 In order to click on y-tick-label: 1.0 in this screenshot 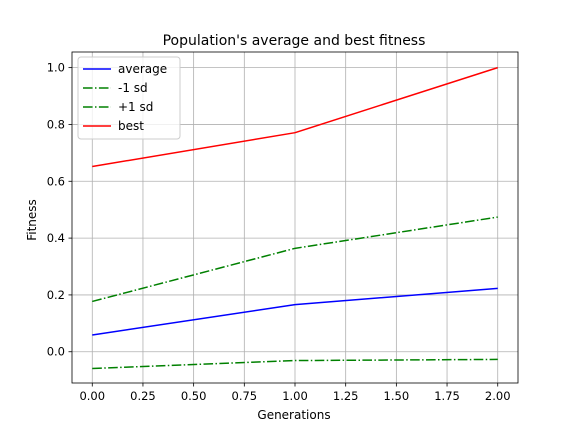, I will do `click(56, 68)`.